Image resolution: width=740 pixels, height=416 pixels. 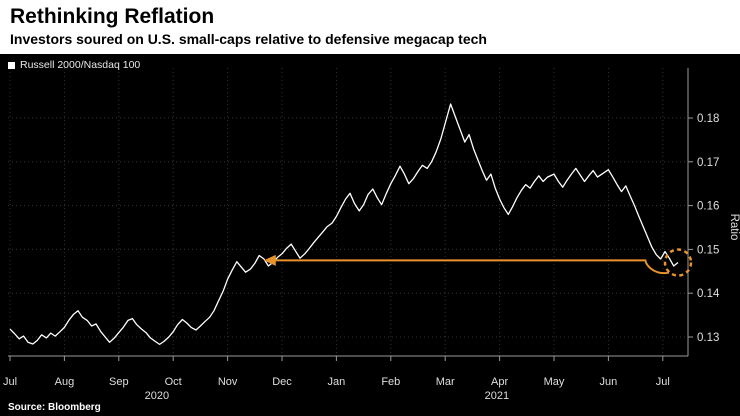 I want to click on x-tick-label: Oct, so click(x=173, y=382).